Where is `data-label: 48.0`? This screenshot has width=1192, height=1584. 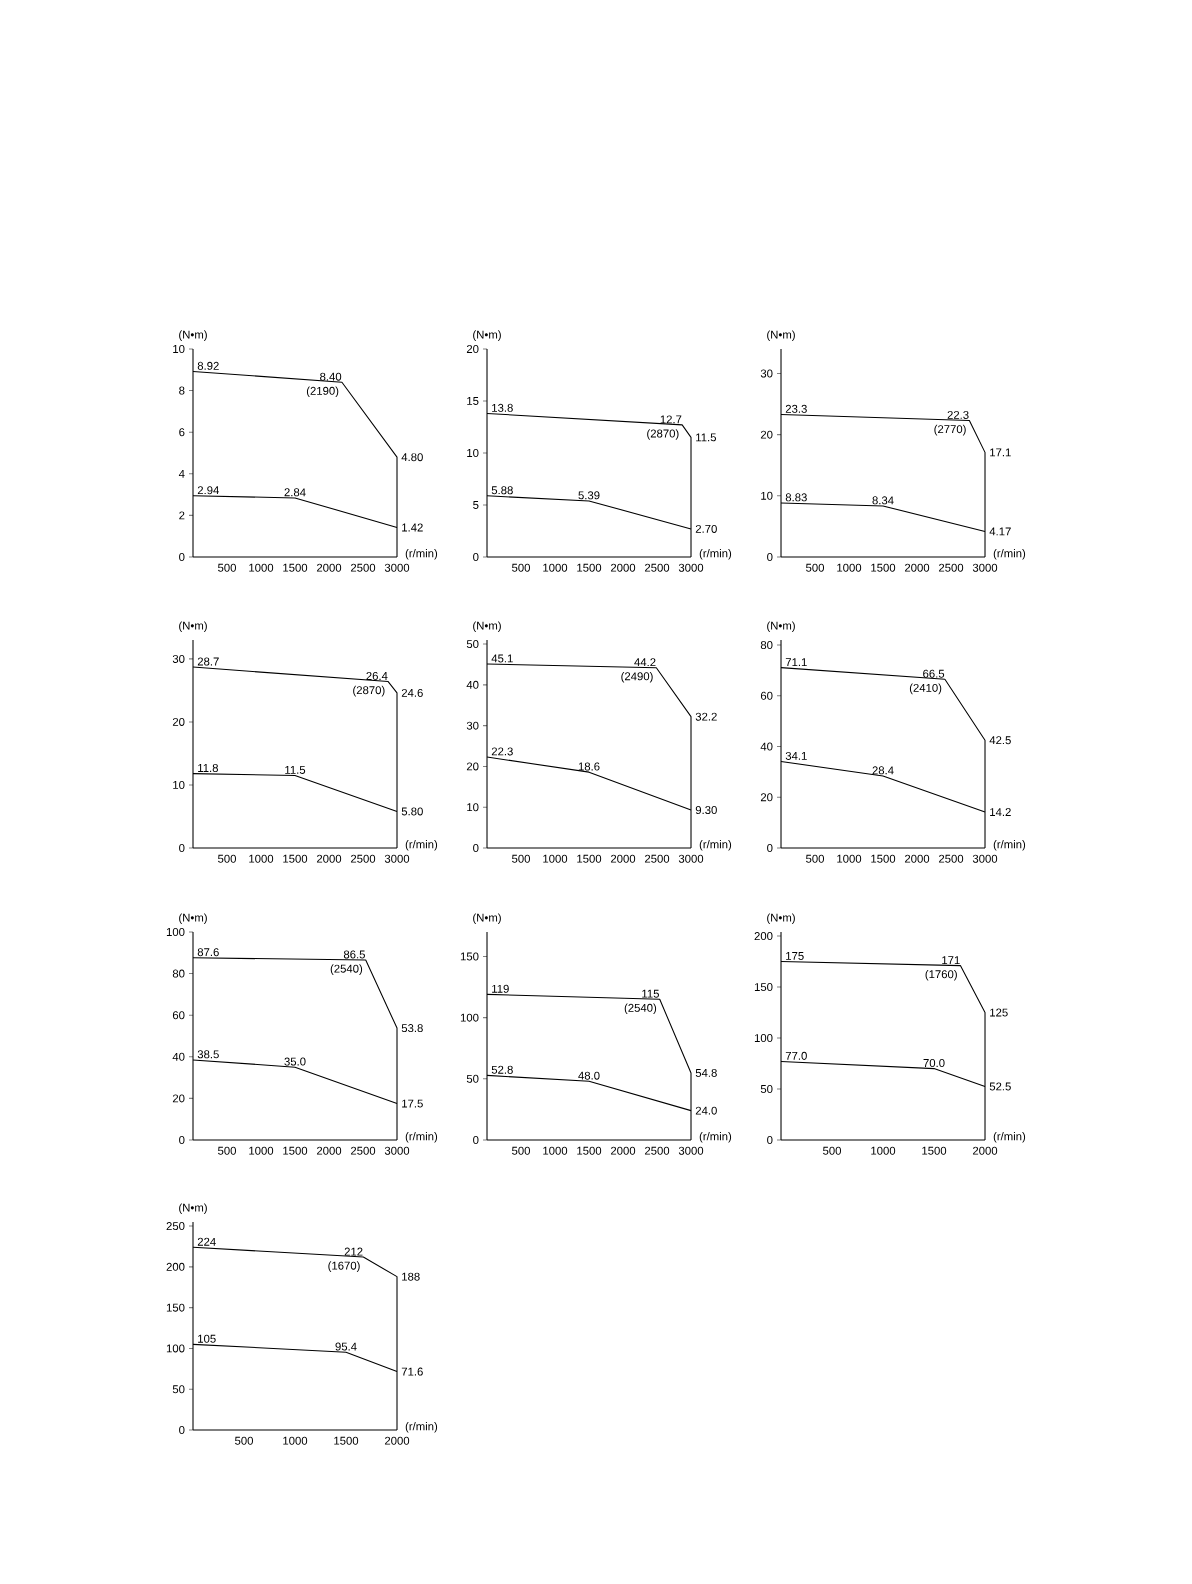 data-label: 48.0 is located at coordinates (589, 1075).